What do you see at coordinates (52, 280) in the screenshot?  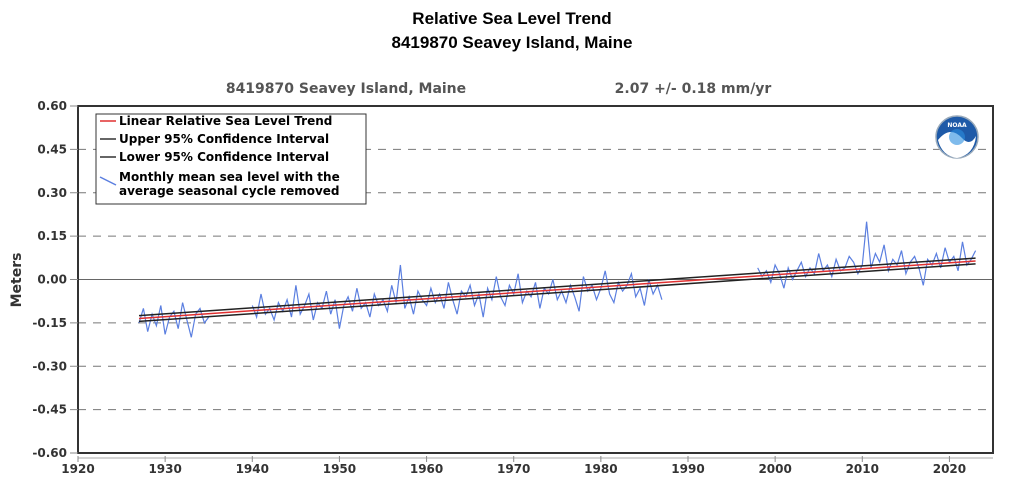 I see `y-tick-label: 0.00` at bounding box center [52, 280].